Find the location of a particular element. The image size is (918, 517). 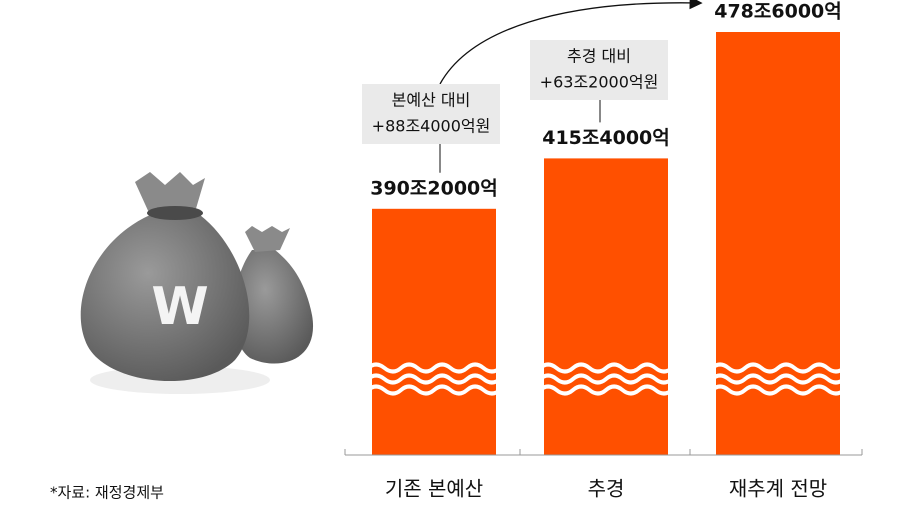

source: *자료: 재정경제부 is located at coordinates (107, 493).